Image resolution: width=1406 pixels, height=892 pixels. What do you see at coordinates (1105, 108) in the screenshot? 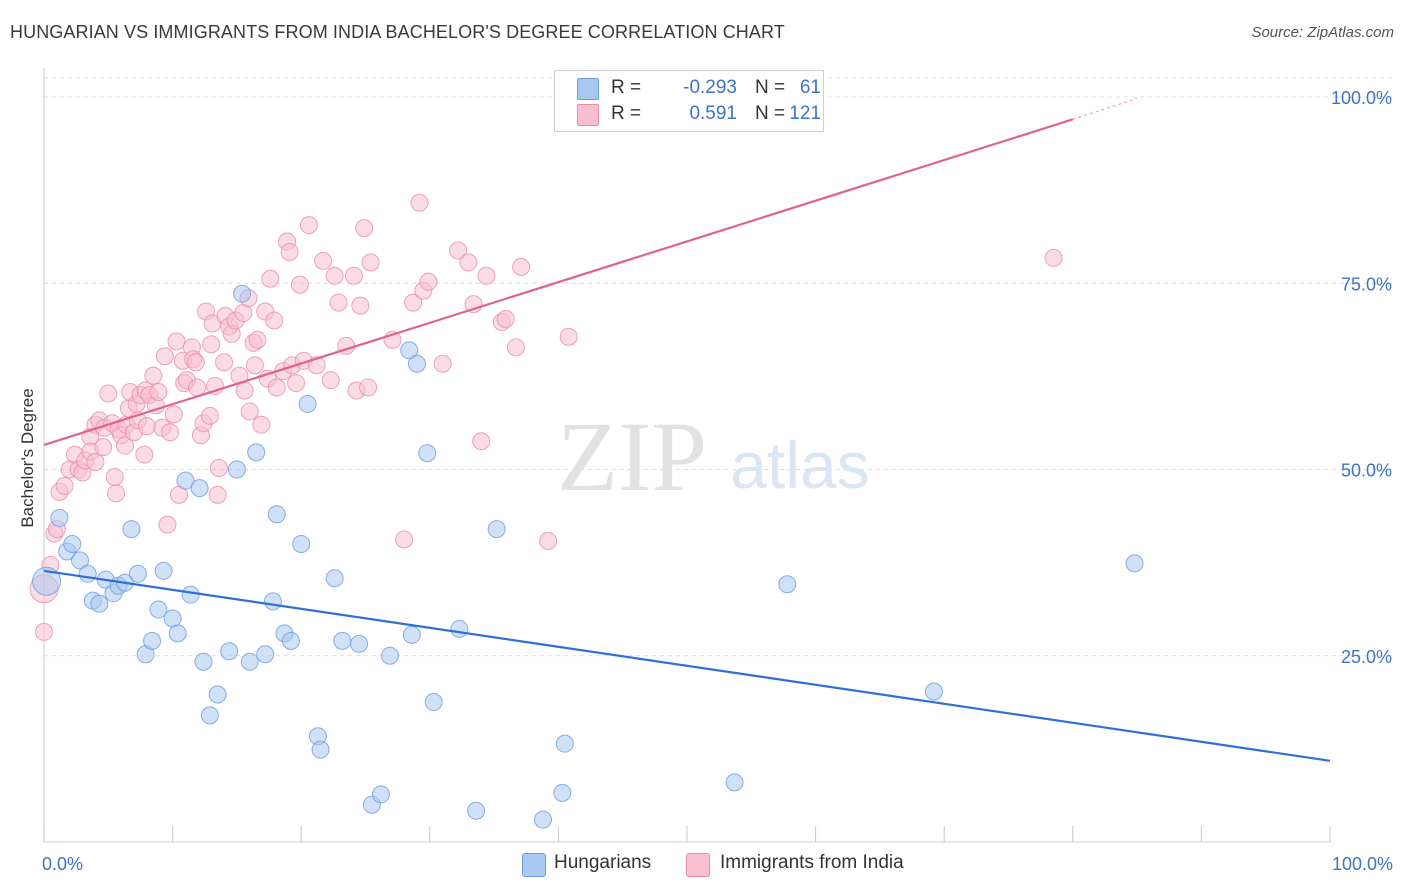
I see `trend-line-india-extension` at bounding box center [1105, 108].